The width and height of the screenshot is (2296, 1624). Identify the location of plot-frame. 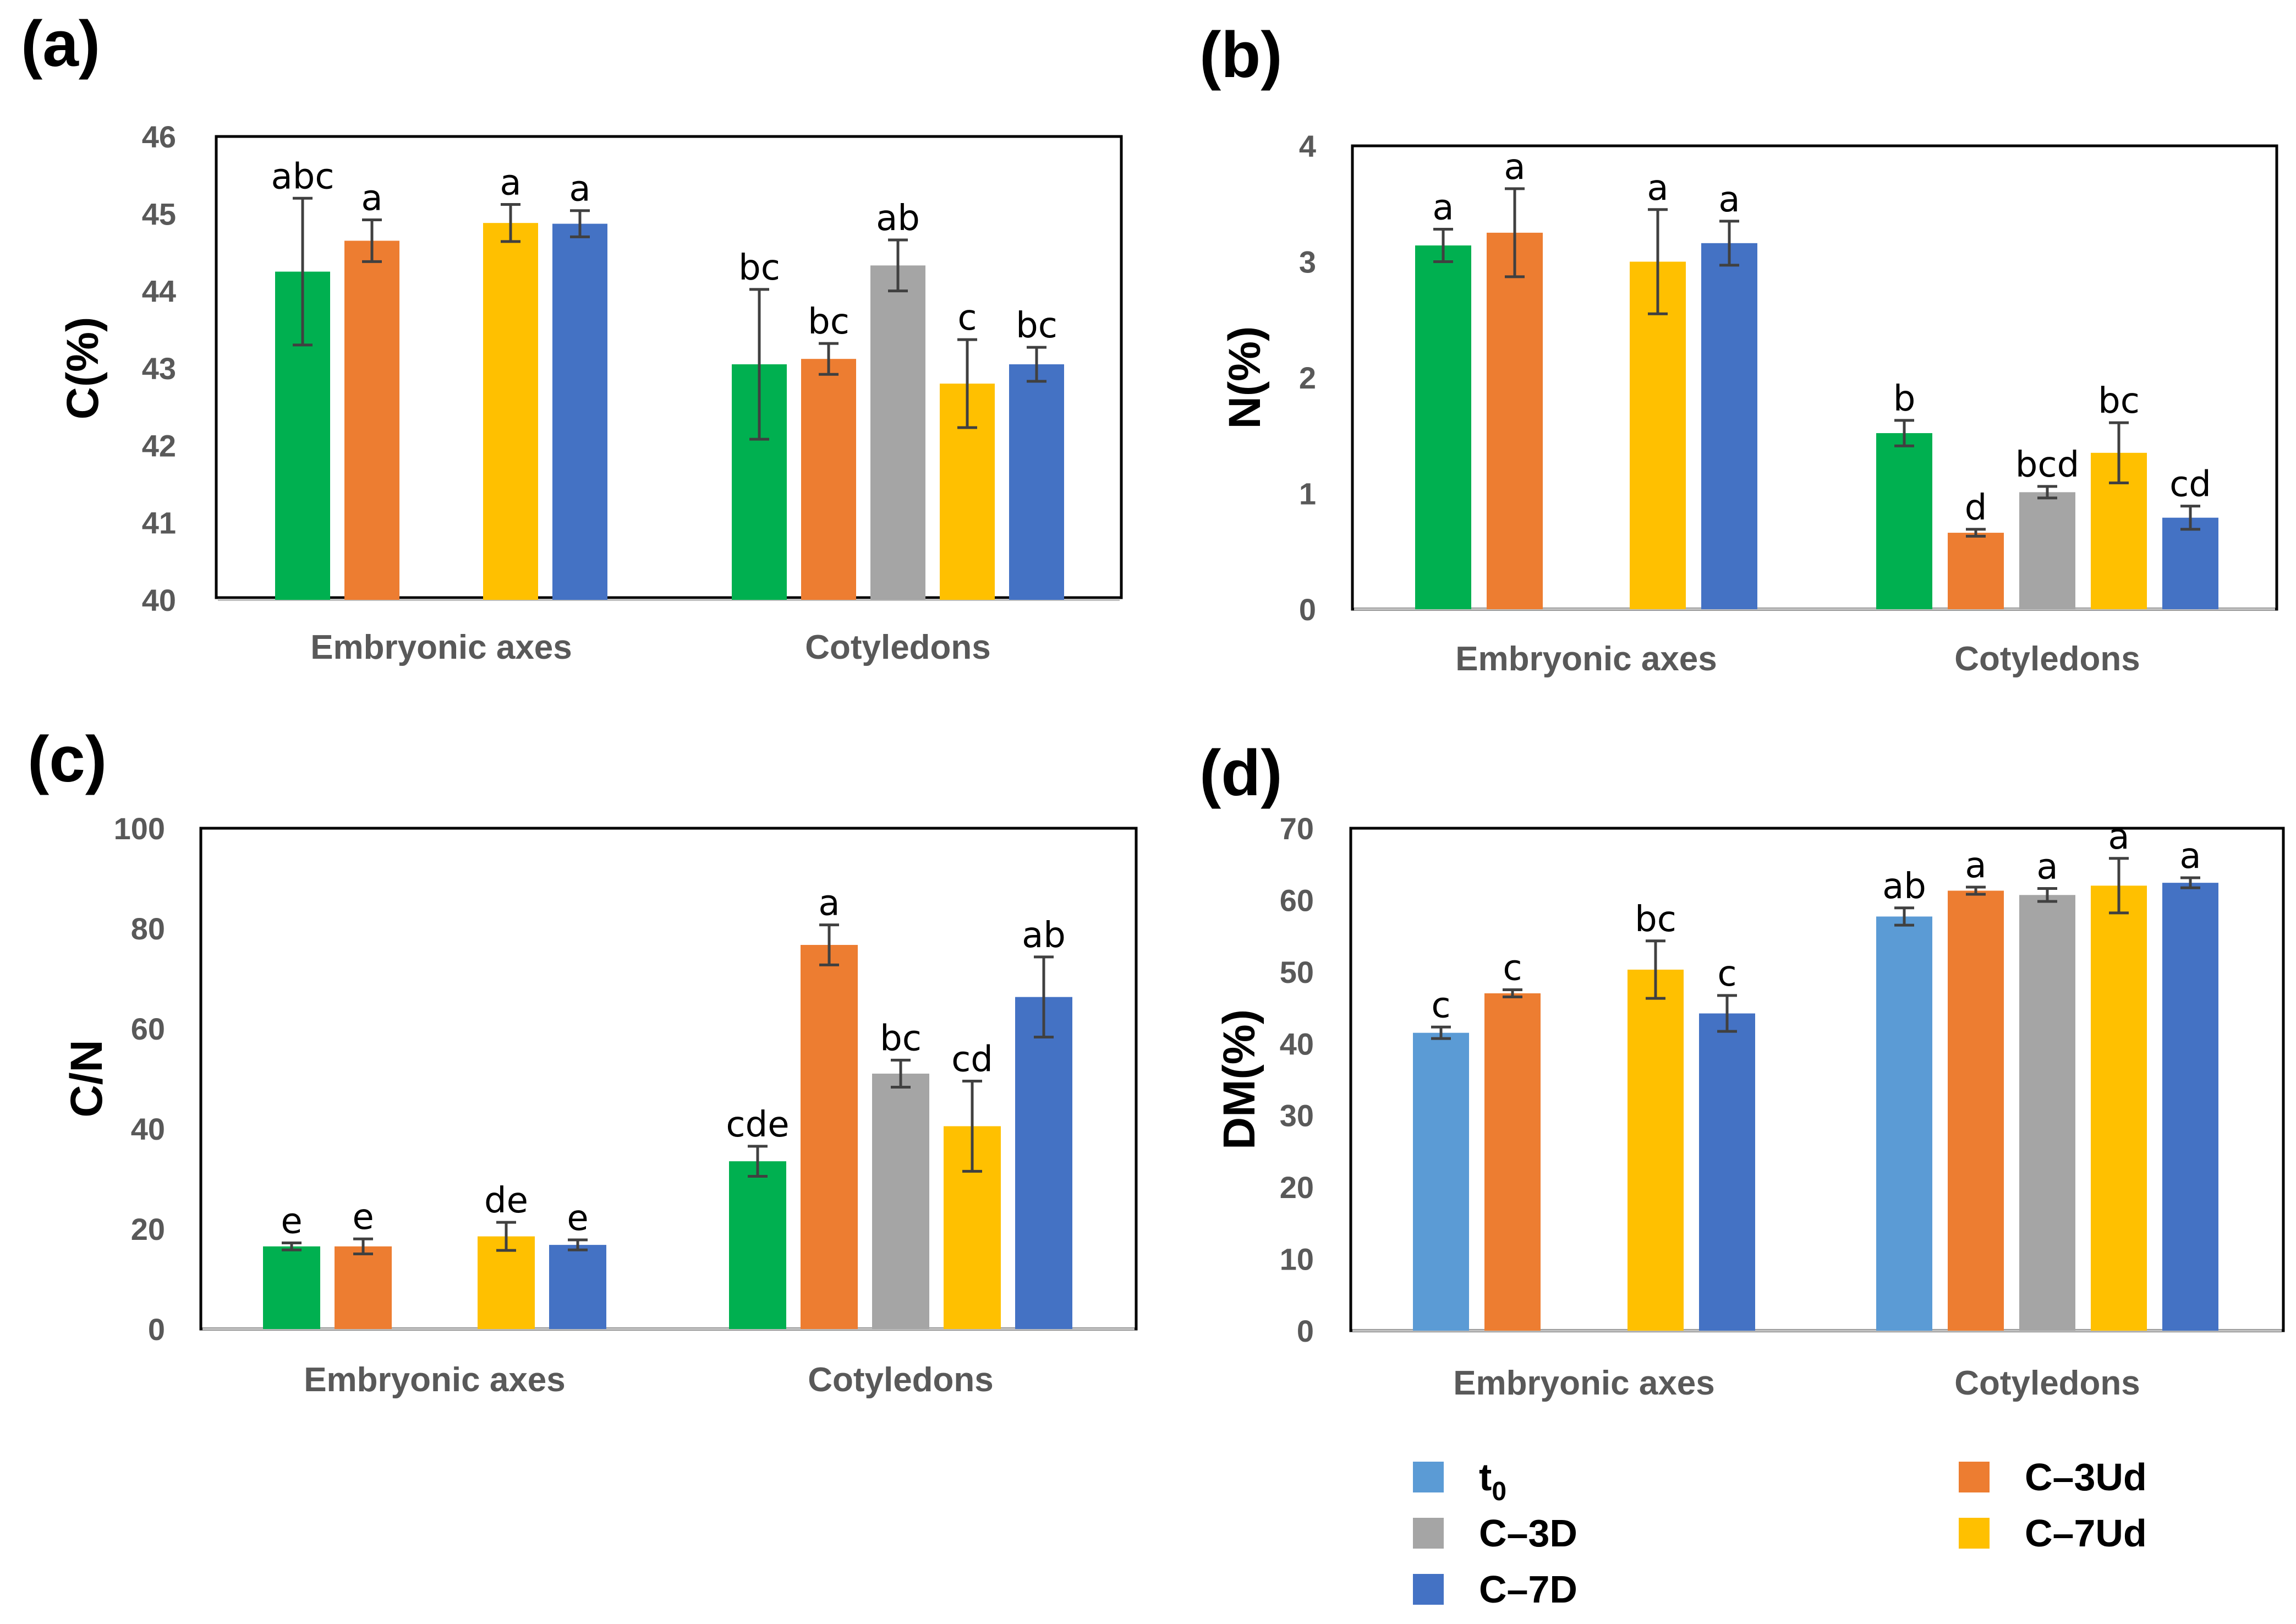
(669, 367).